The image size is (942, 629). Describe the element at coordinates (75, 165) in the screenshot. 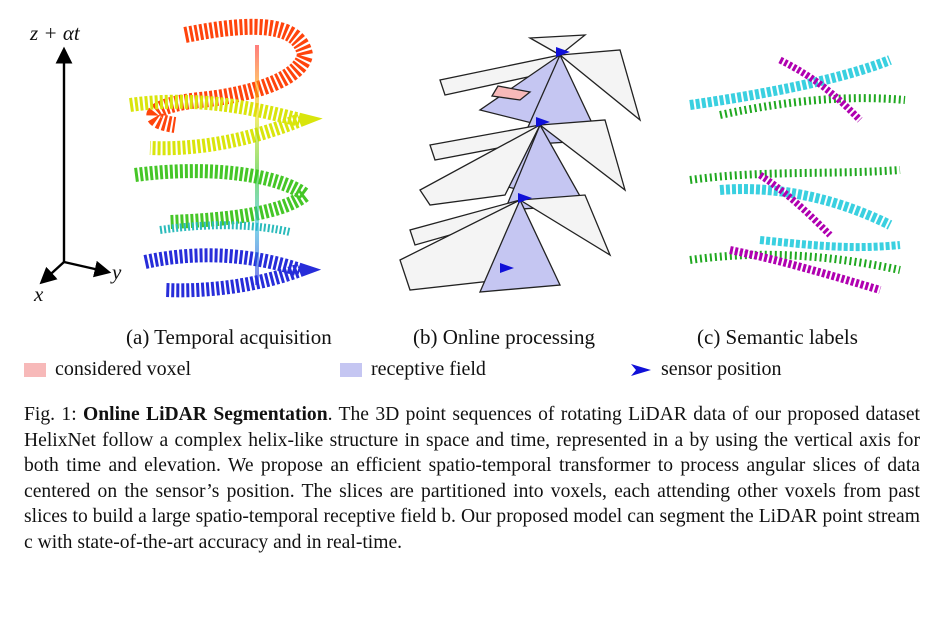

I see `axis-triad` at that location.